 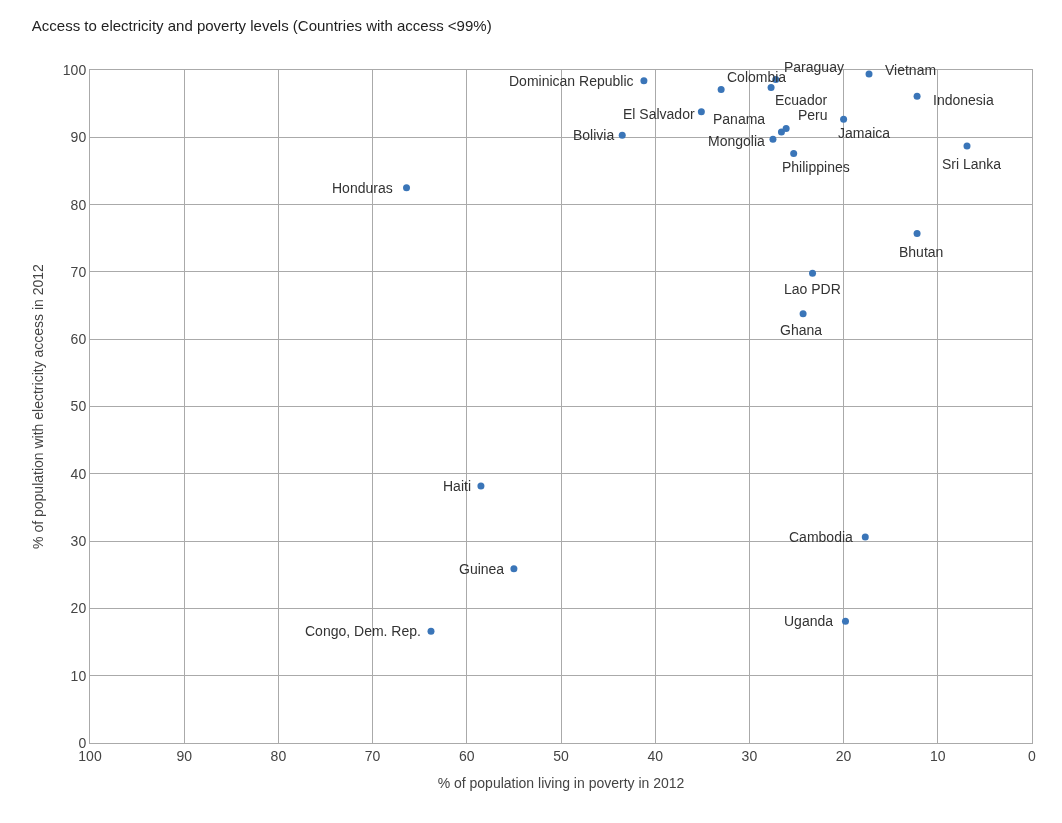 I want to click on annotation: Peru, so click(x=813, y=115).